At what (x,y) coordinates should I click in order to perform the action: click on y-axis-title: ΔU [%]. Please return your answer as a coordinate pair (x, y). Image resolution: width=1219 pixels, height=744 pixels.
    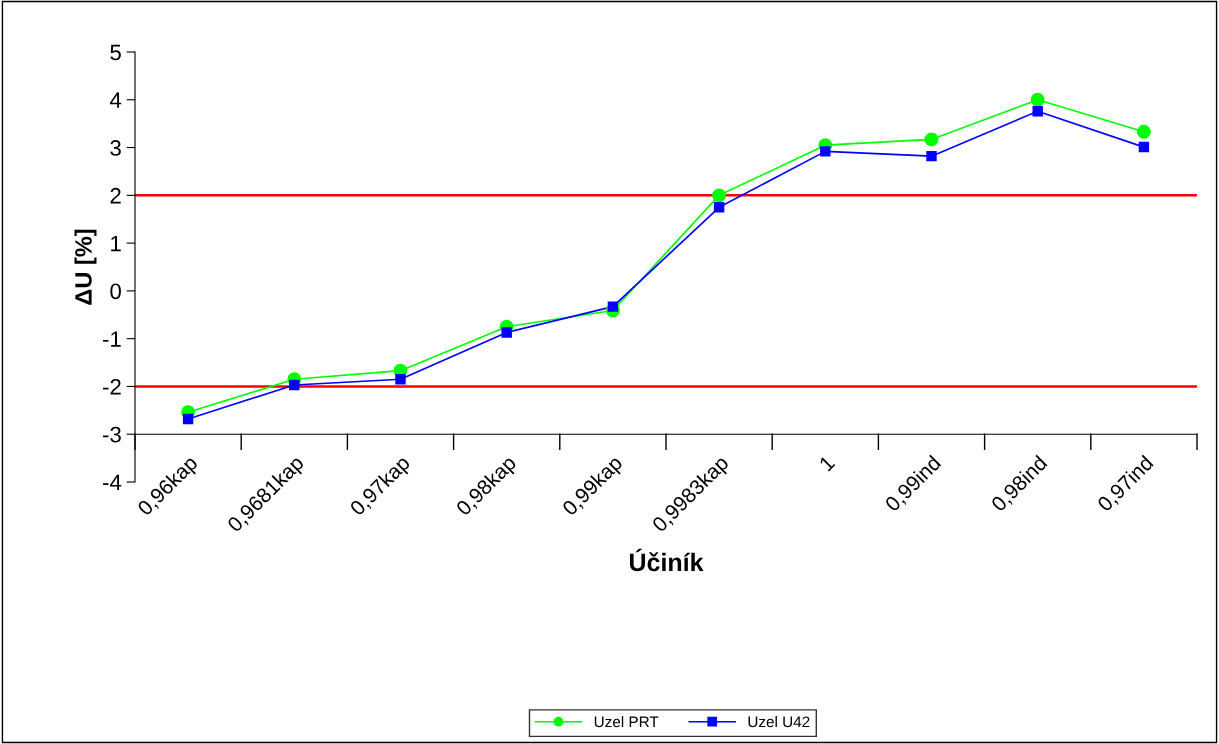
    Looking at the image, I should click on (85, 267).